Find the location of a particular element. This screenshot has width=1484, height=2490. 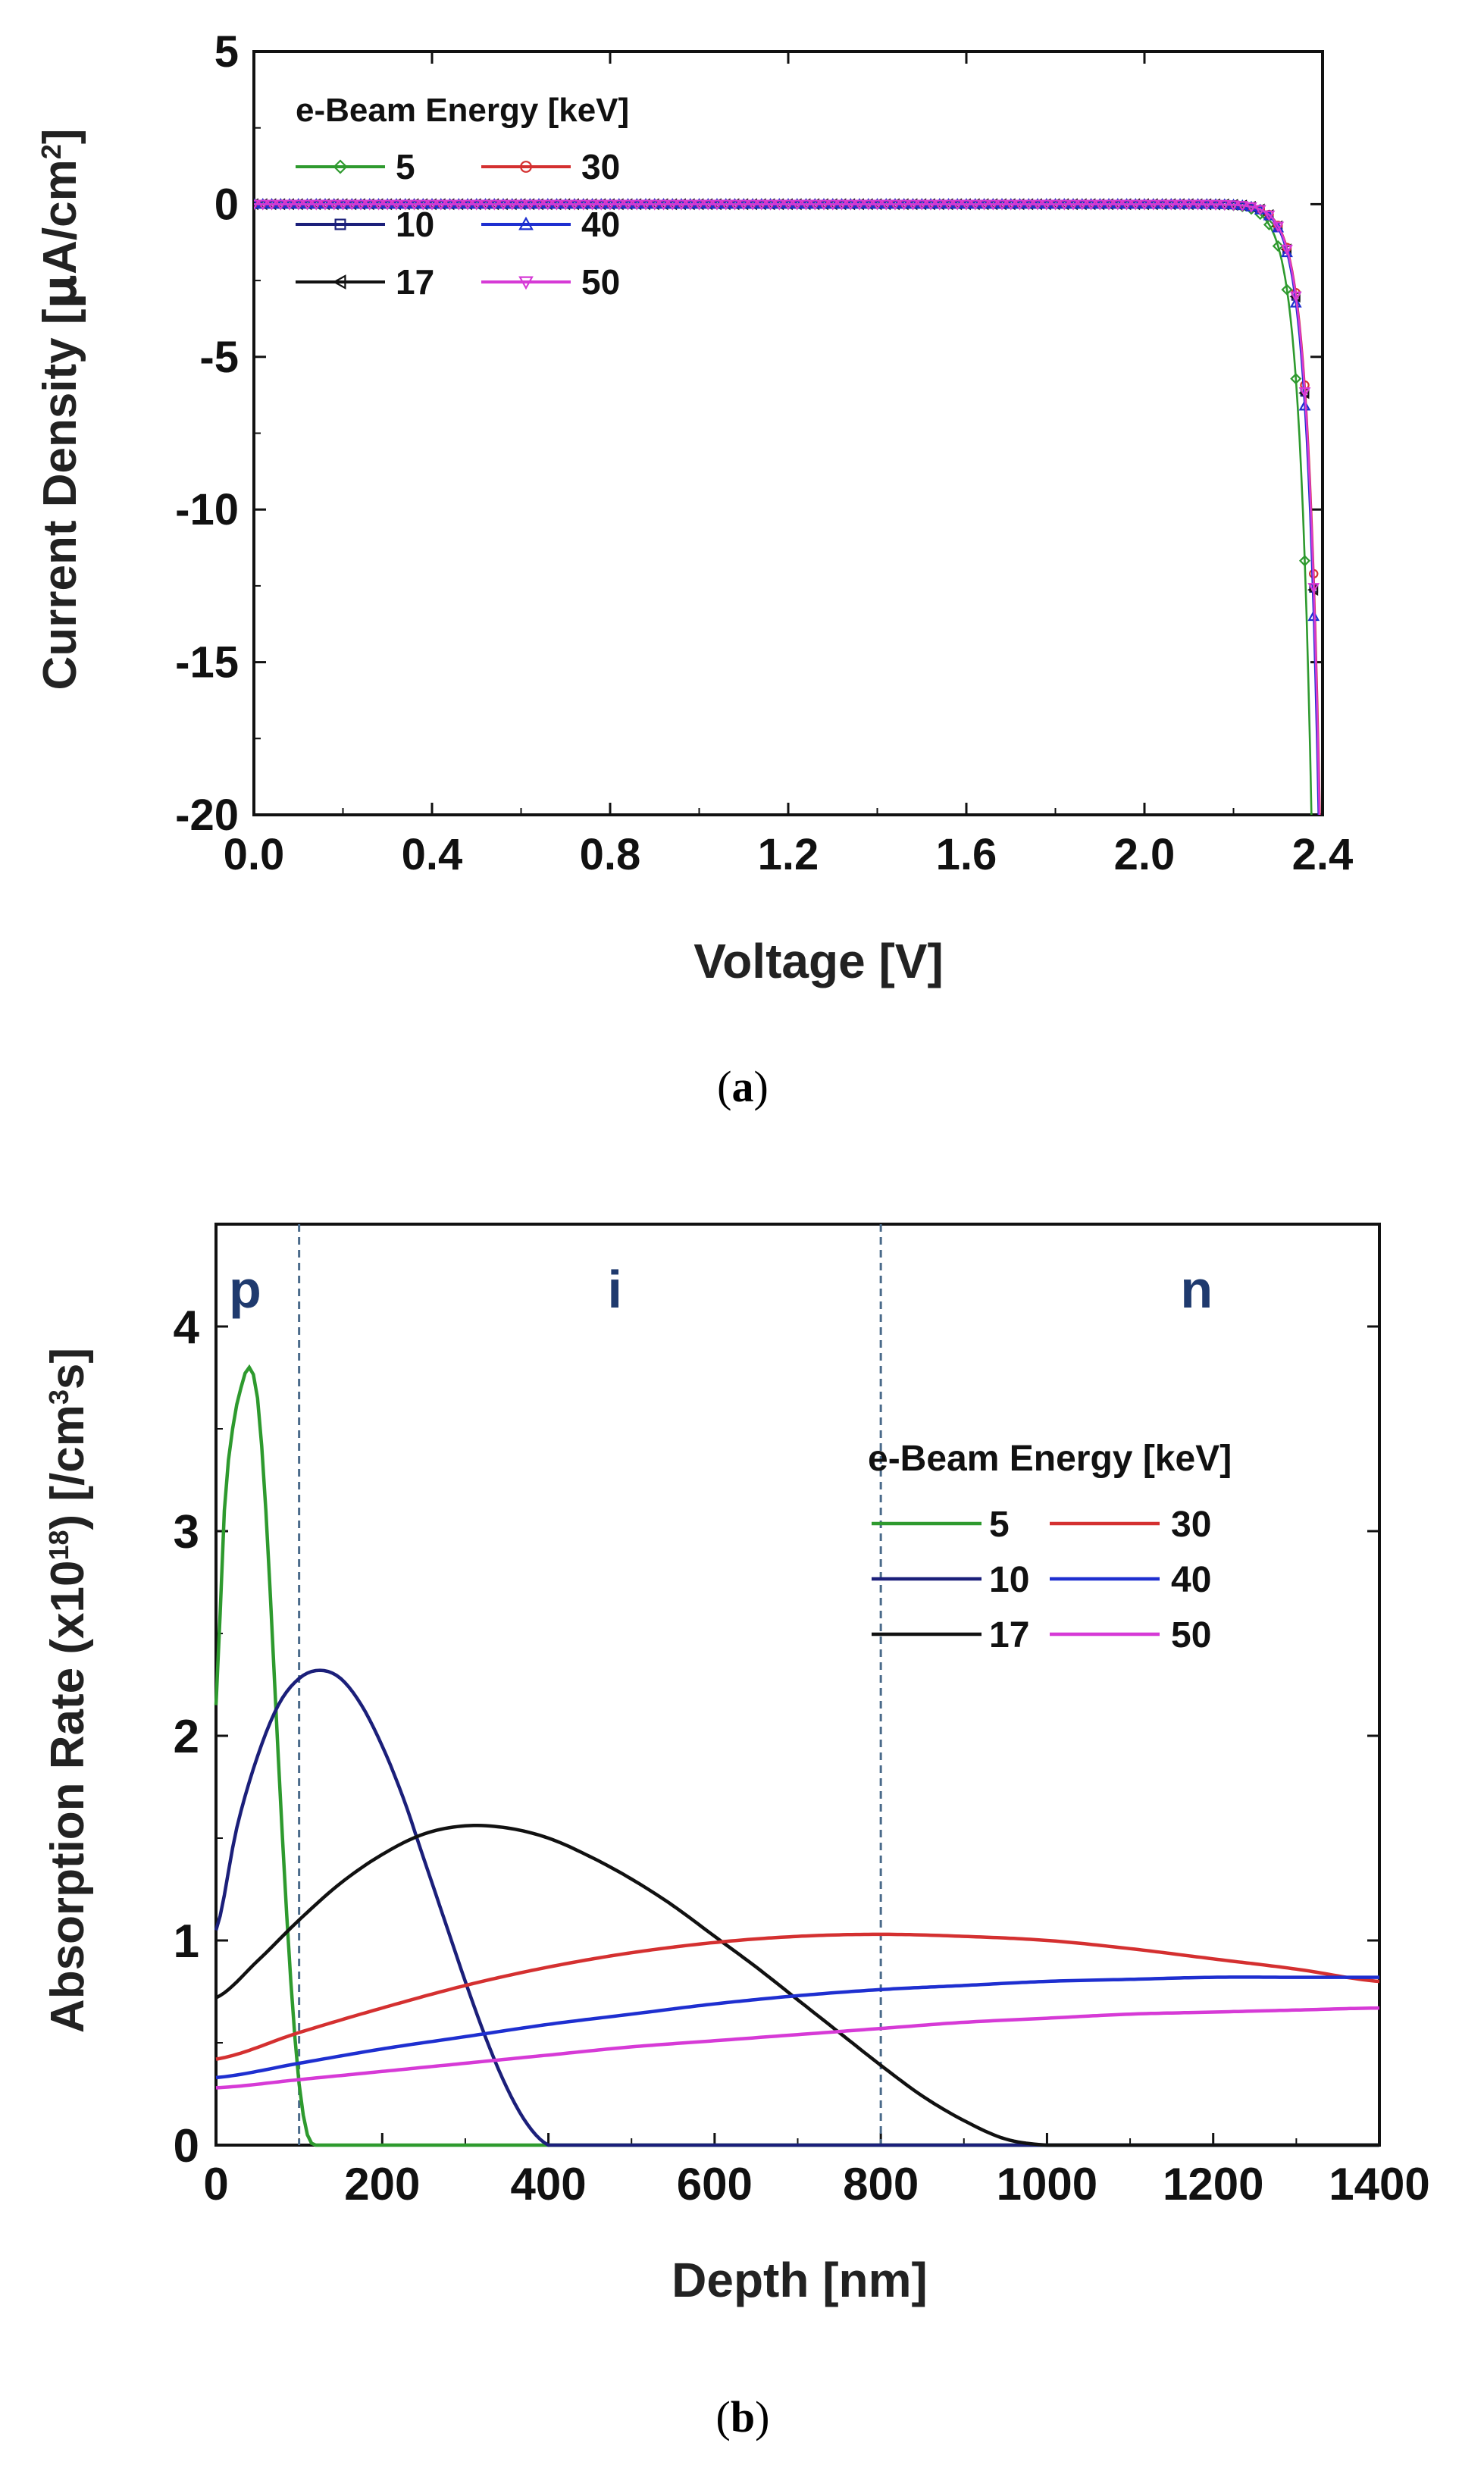

region-label-p: p is located at coordinates (245, 1289).